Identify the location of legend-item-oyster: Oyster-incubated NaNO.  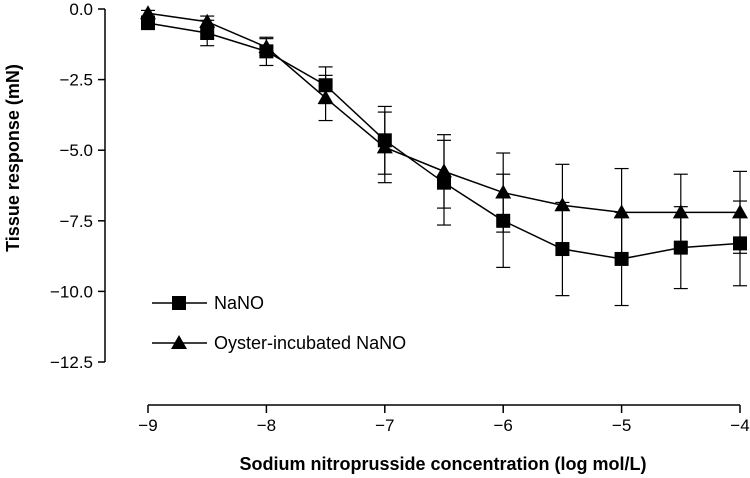
(279, 343).